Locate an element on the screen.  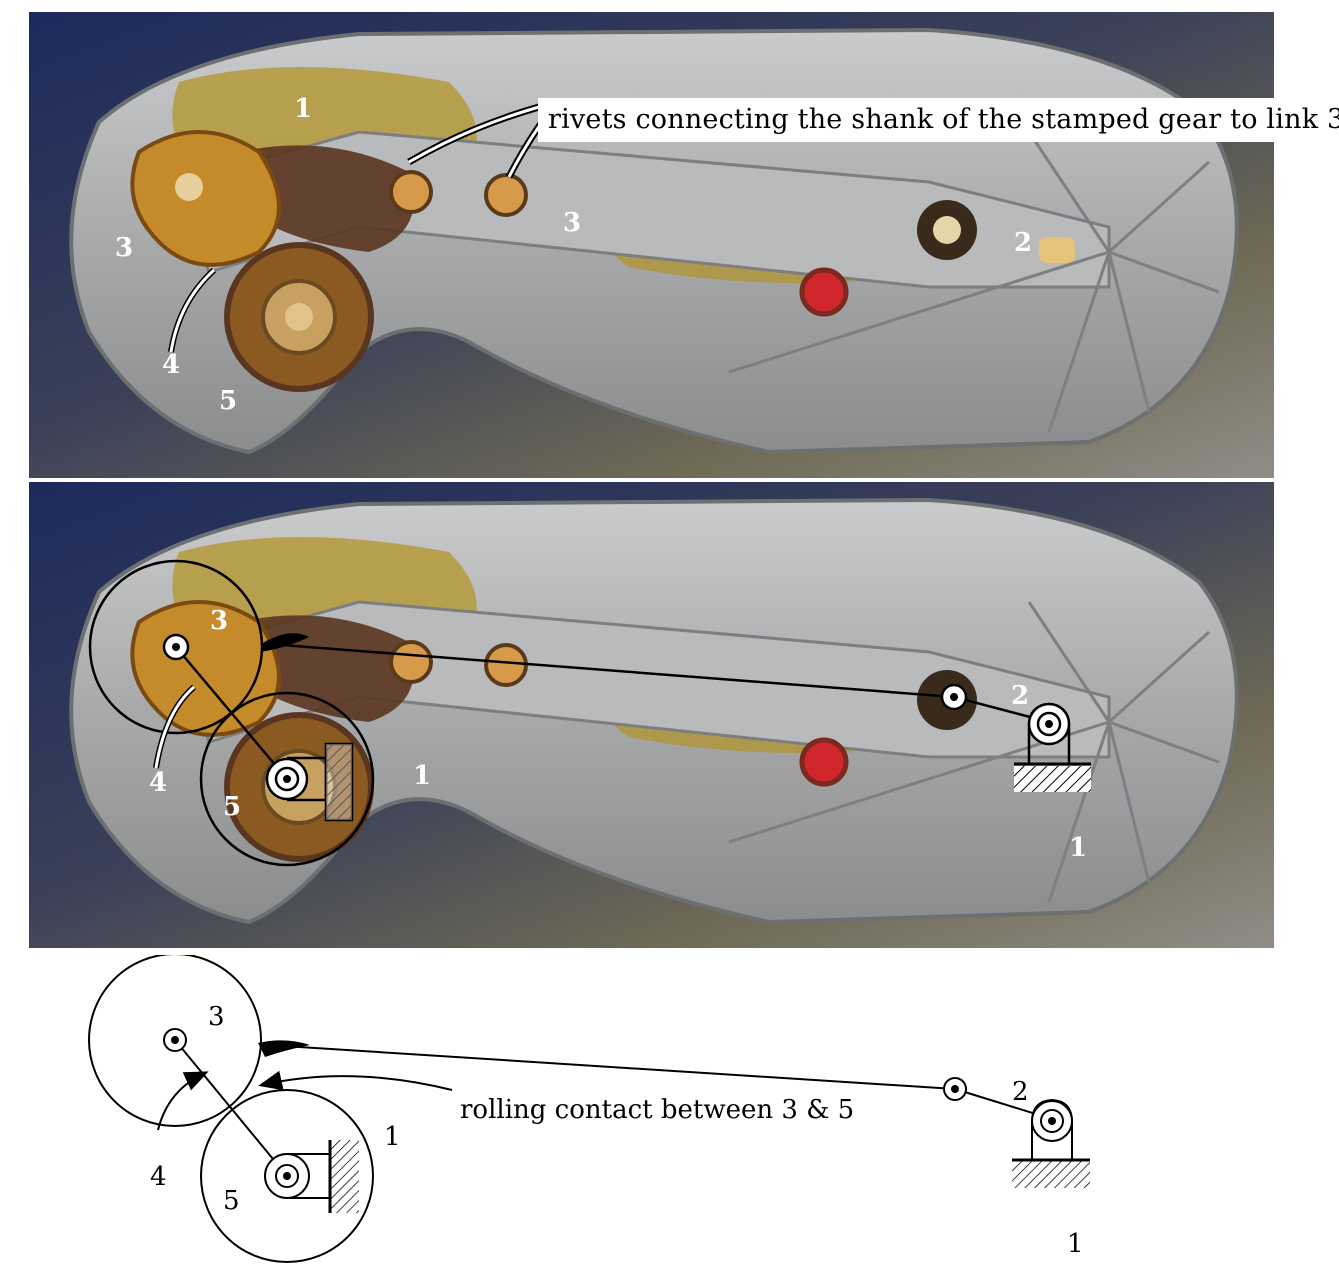
overlay-fillet is located at coordinates (285, 642).